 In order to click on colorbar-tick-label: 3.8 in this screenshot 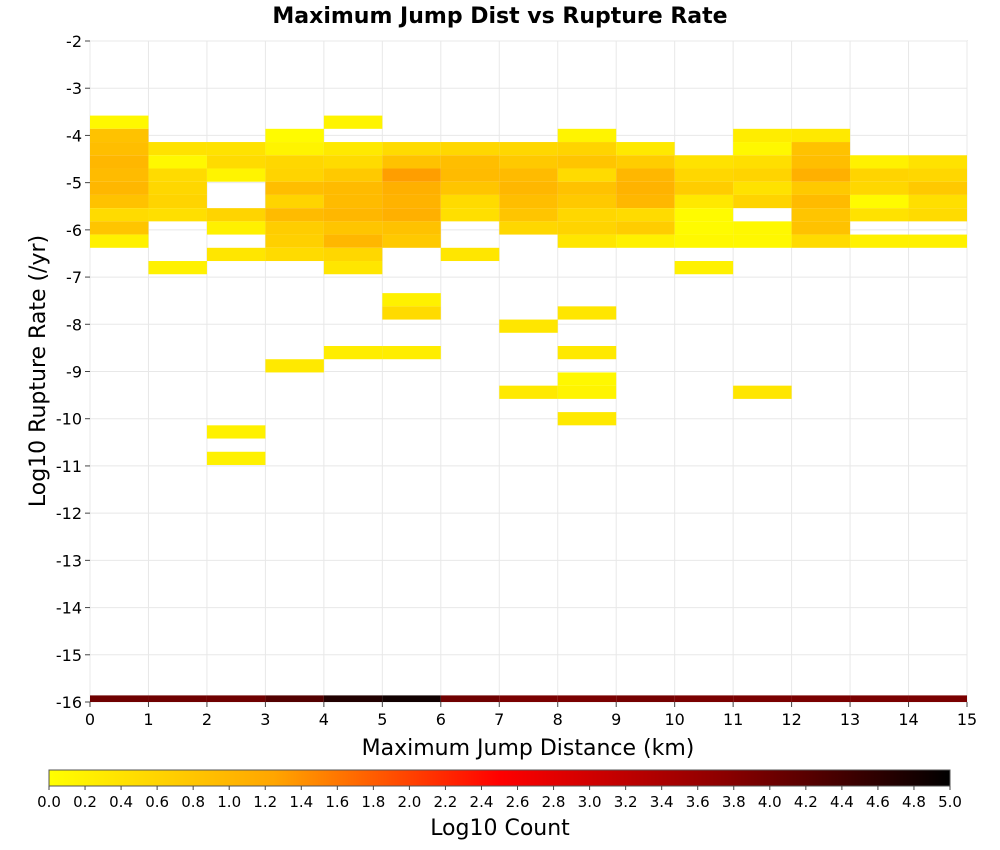, I will do `click(734, 802)`.